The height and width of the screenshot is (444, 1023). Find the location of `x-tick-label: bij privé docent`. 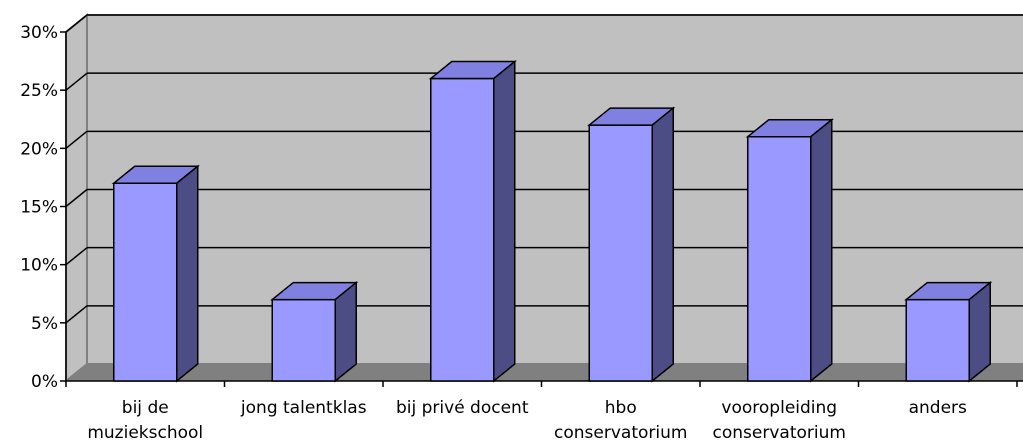

x-tick-label: bij privé docent is located at coordinates (462, 408).